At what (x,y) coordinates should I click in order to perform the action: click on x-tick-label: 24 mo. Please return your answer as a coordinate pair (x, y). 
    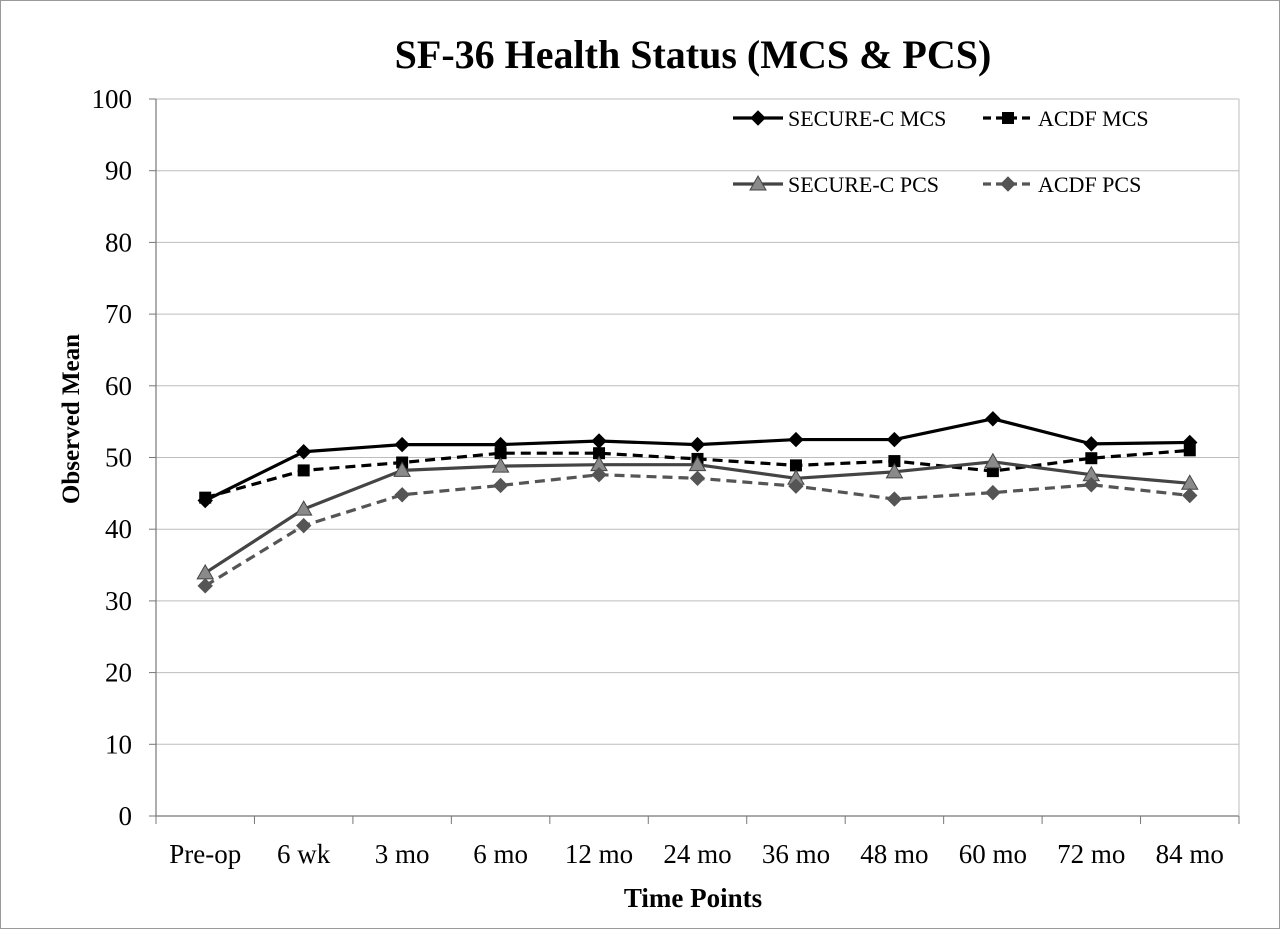
    Looking at the image, I should click on (697, 854).